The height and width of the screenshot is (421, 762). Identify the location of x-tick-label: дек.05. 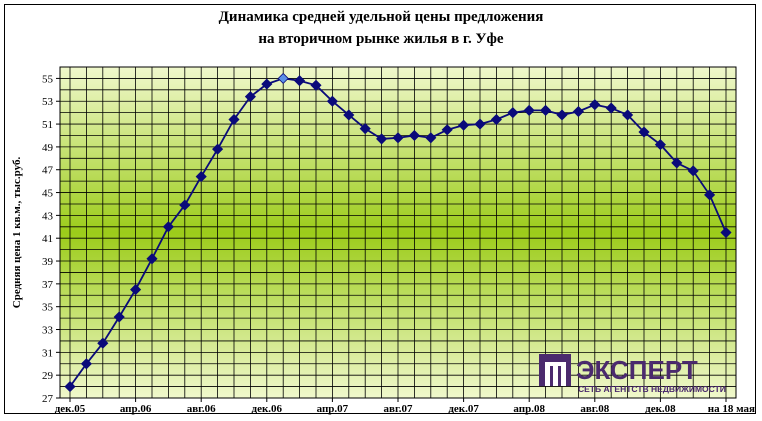
(70, 409).